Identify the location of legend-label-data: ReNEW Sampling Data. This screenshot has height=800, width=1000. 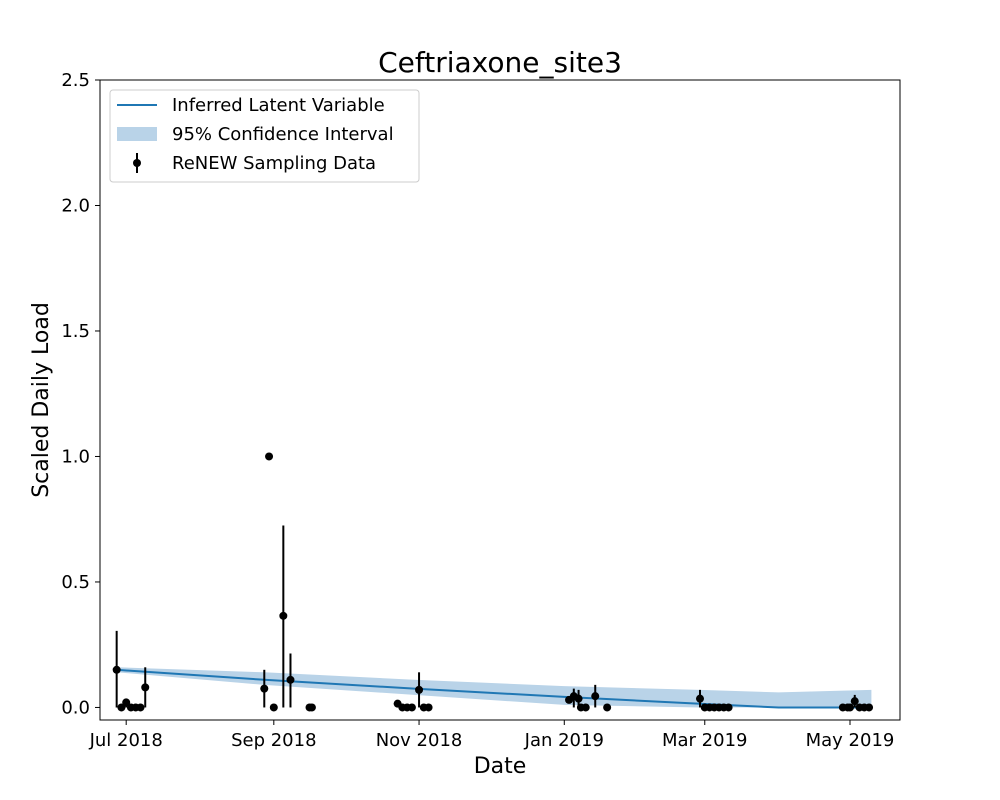
(274, 163).